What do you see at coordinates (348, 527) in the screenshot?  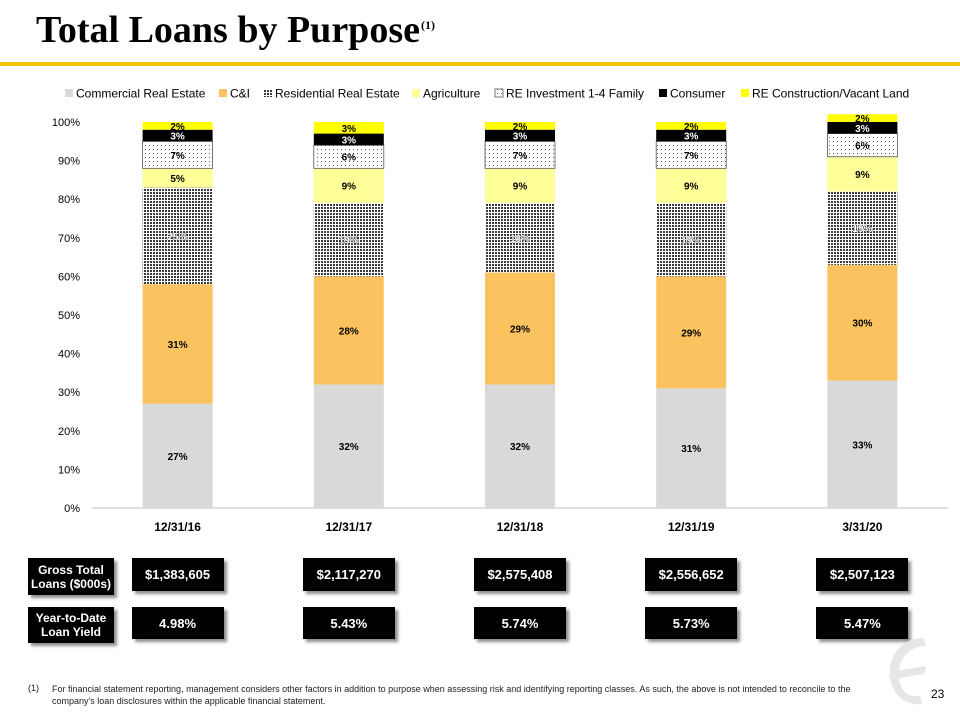 I see `x-tick-label: 12/31/17` at bounding box center [348, 527].